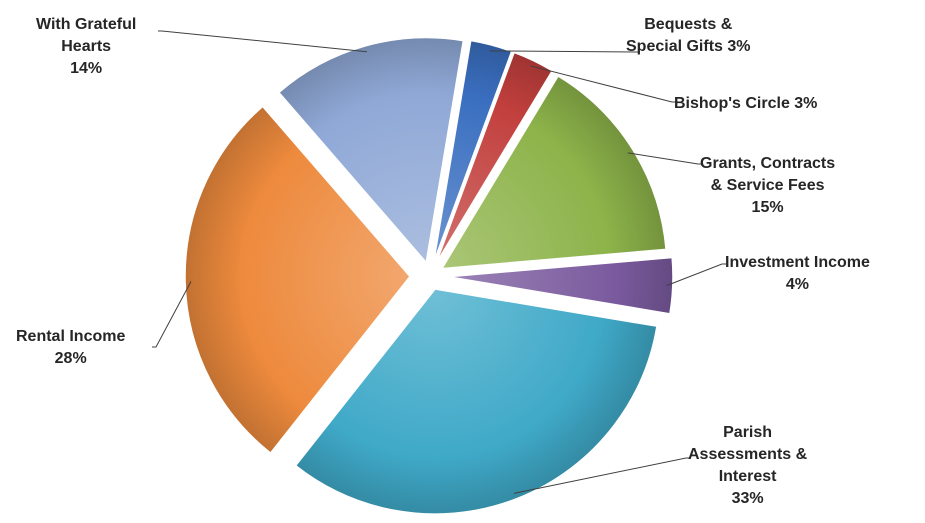  What do you see at coordinates (494, 157) in the screenshot?
I see `pie-slice-bishops-circle` at bounding box center [494, 157].